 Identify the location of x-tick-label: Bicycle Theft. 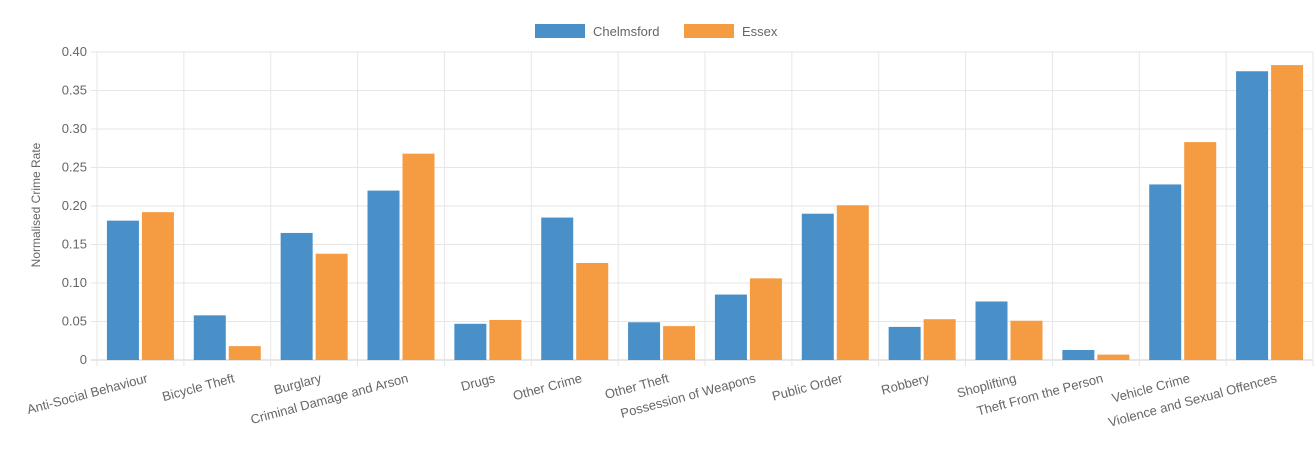
(199, 387).